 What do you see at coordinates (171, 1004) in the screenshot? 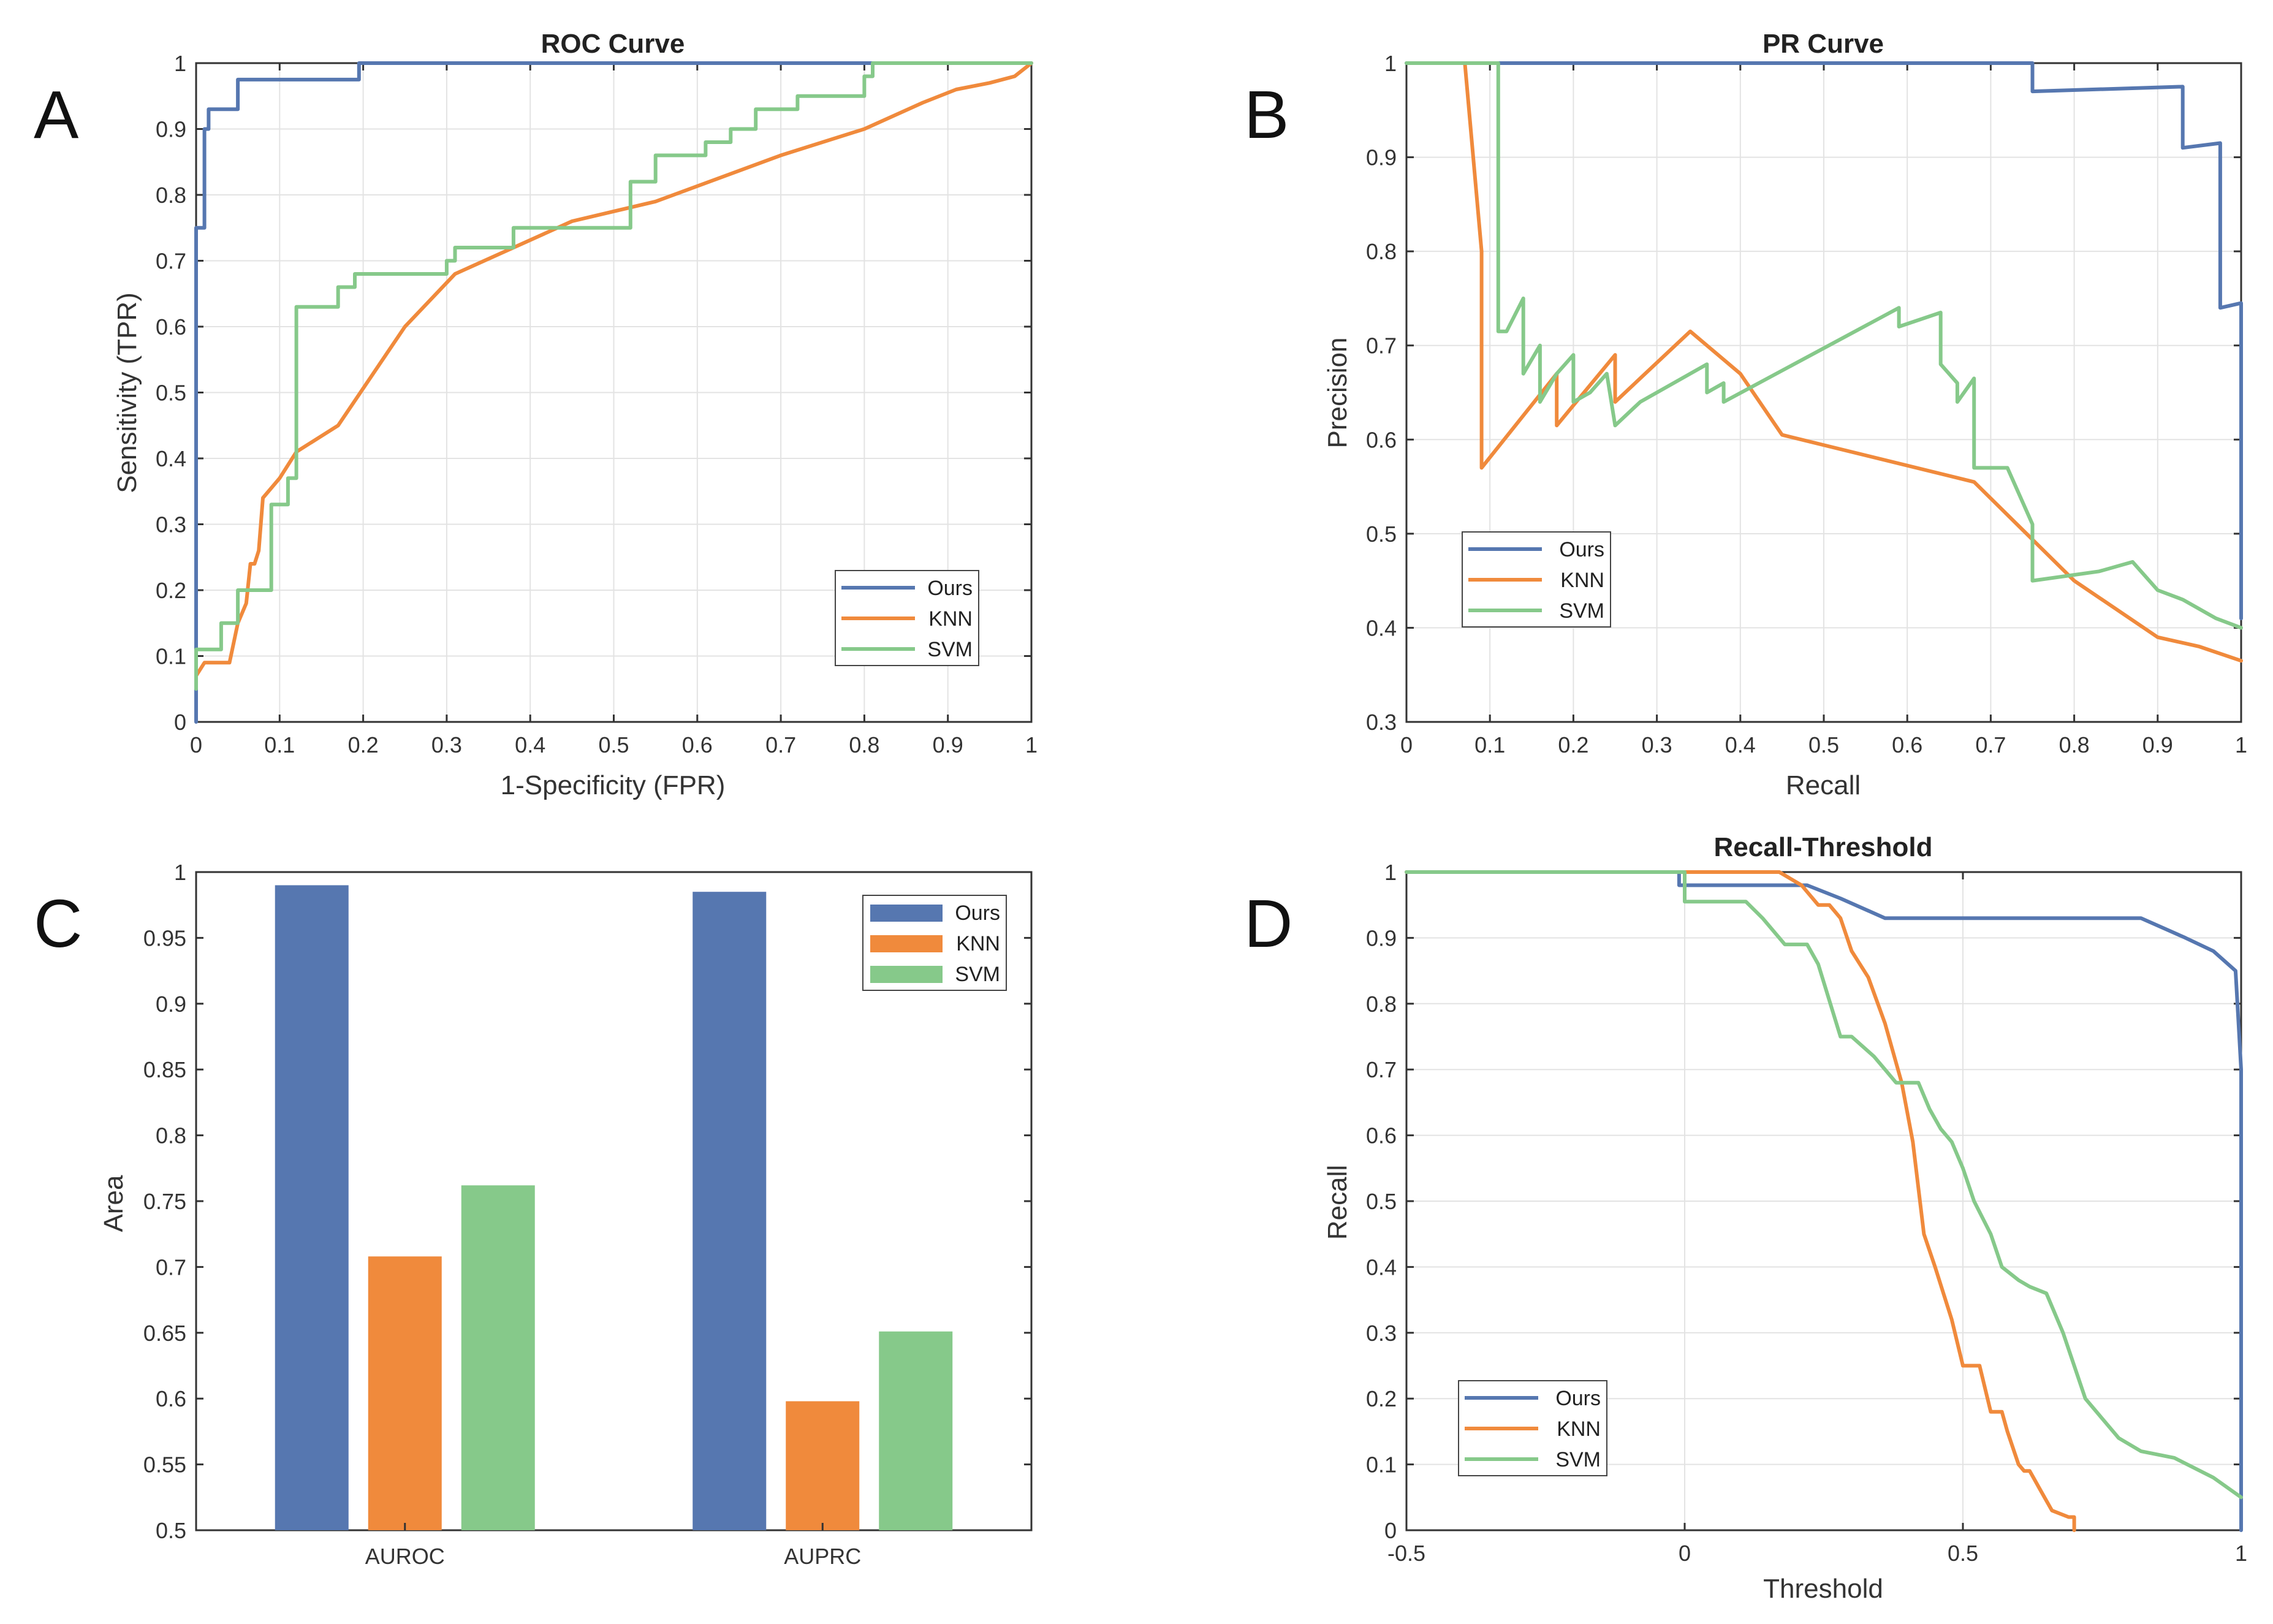
I see `area-ytick-label: 0.9` at bounding box center [171, 1004].